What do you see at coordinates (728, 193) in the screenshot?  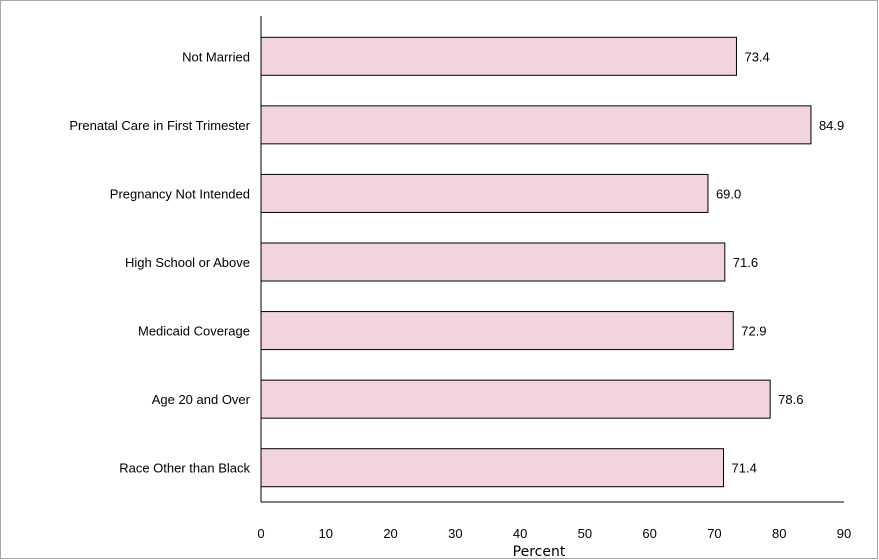 I see `data-label: 69.0` at bounding box center [728, 193].